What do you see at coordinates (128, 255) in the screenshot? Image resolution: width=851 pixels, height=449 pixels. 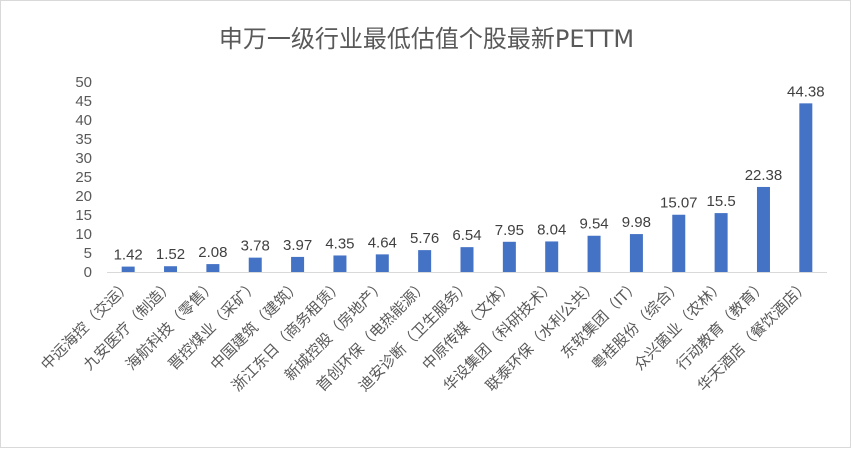 I see `data-label: 1.42` at bounding box center [128, 255].